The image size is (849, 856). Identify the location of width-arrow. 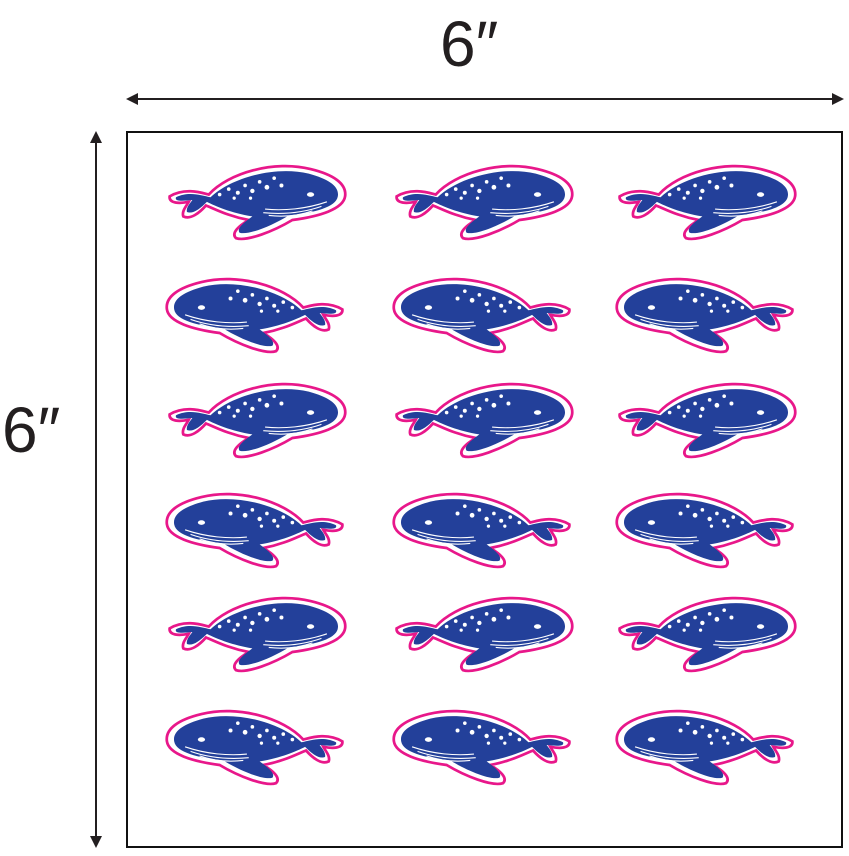
(485, 99).